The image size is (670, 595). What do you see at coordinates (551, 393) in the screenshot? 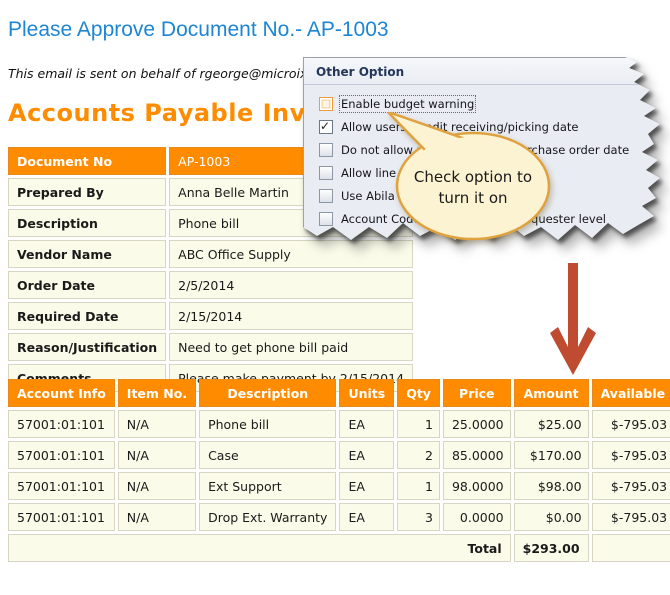
I see `items-column-header: Amount` at bounding box center [551, 393].